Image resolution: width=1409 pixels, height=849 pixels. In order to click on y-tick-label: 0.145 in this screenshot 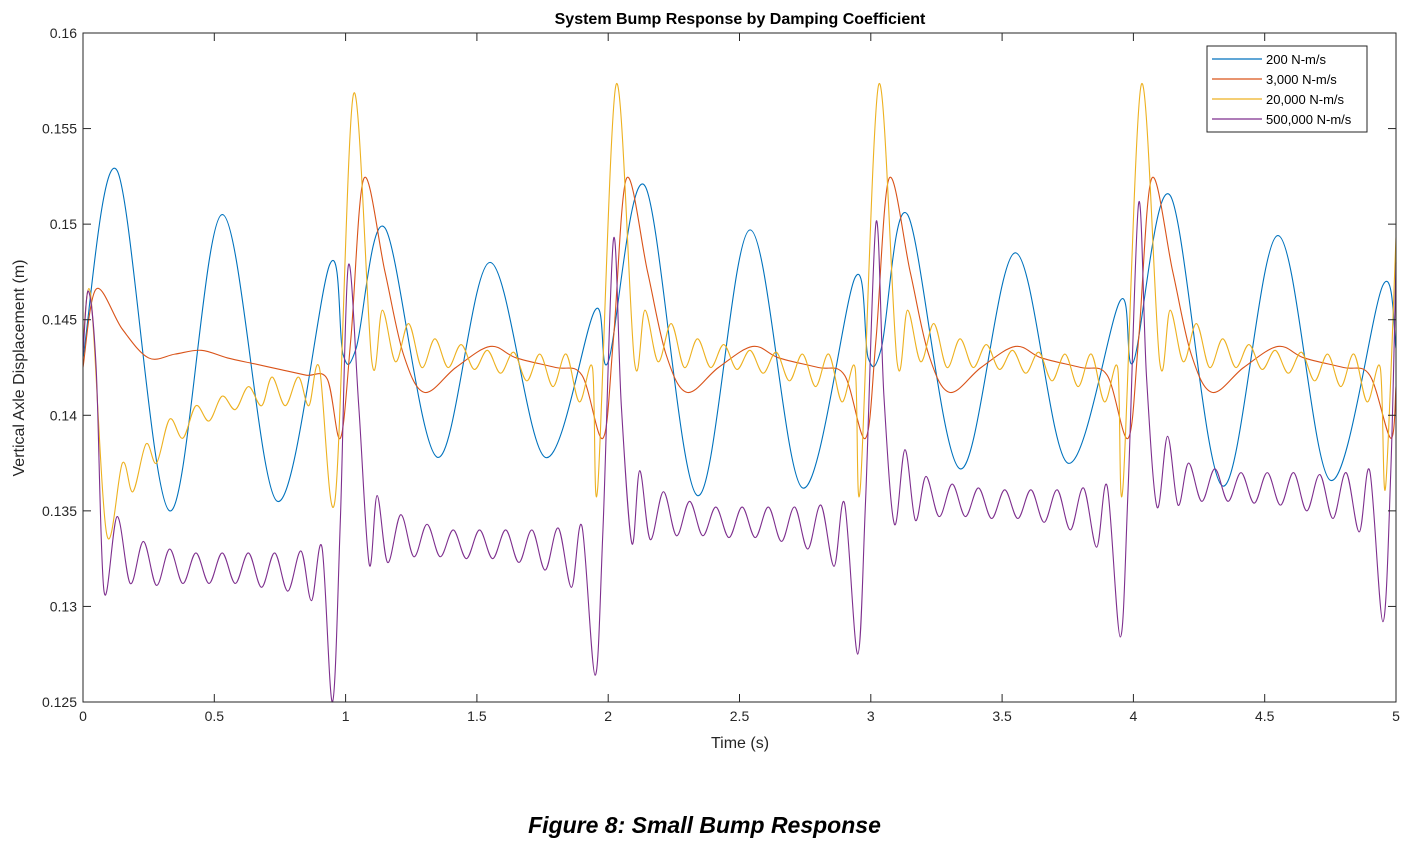, I will do `click(59, 320)`.